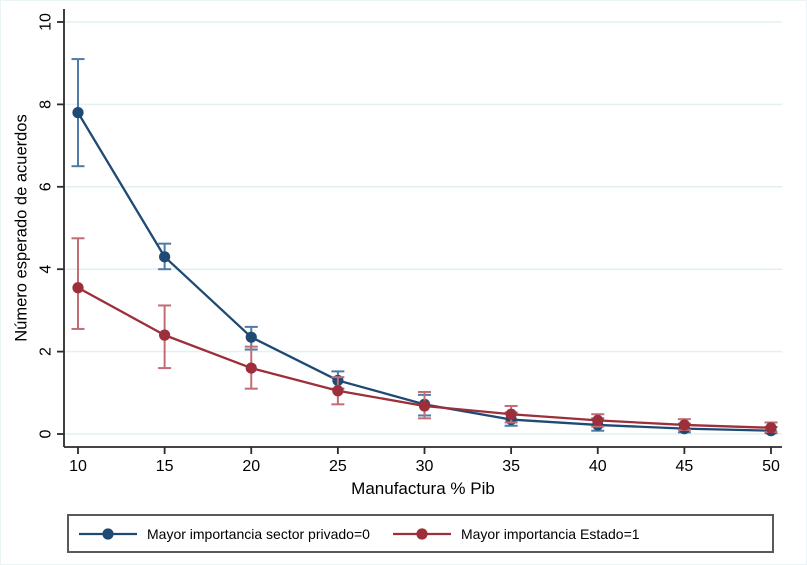 The width and height of the screenshot is (807, 565). I want to click on y-tick-label-10: 10, so click(46, 22).